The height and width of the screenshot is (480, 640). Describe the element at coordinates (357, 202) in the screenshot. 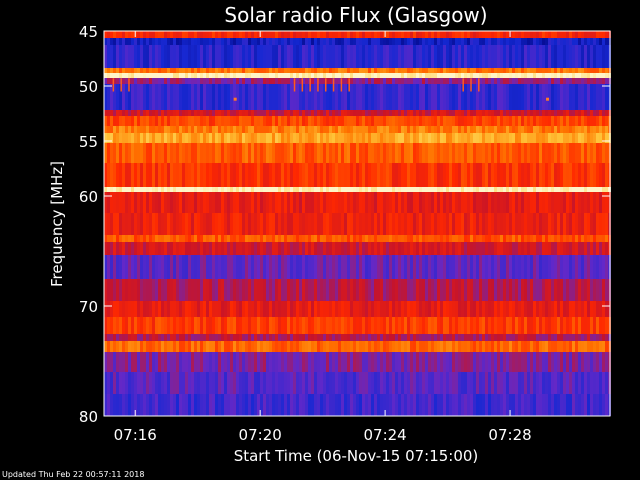

I see `band-texture` at that location.